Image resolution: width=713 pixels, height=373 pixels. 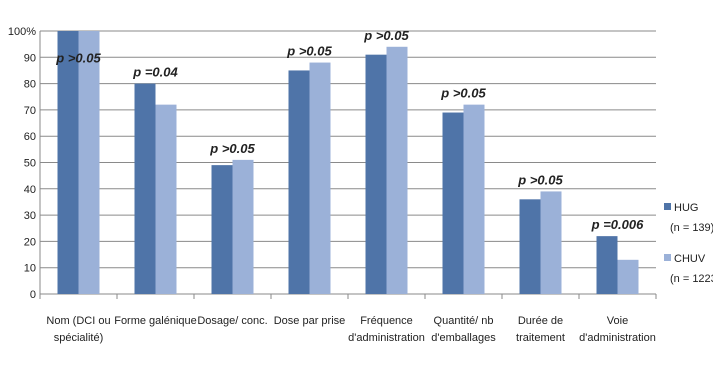 I want to click on y-tick-label: 90, so click(x=30, y=58).